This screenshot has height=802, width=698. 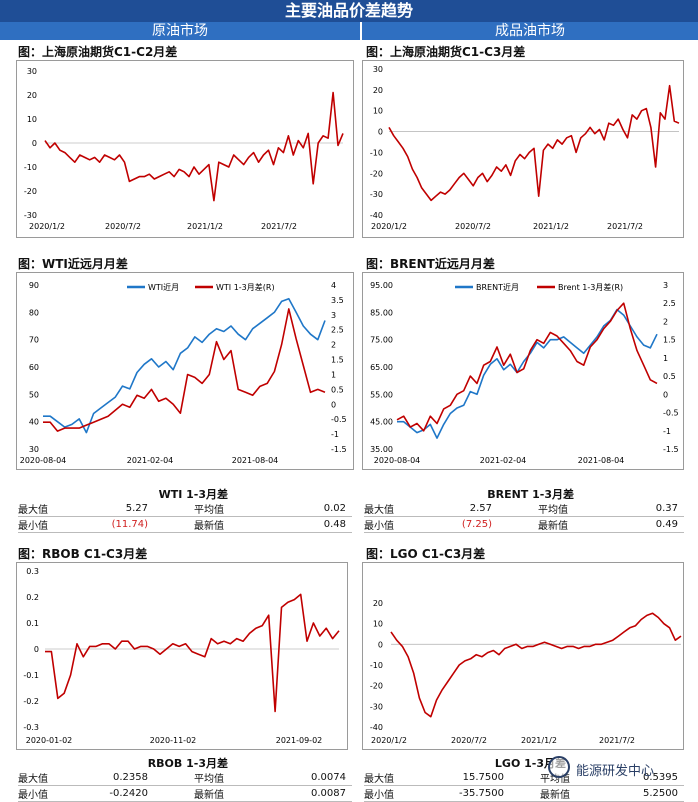 I want to click on stat-value: 0.0087, so click(x=313, y=793).